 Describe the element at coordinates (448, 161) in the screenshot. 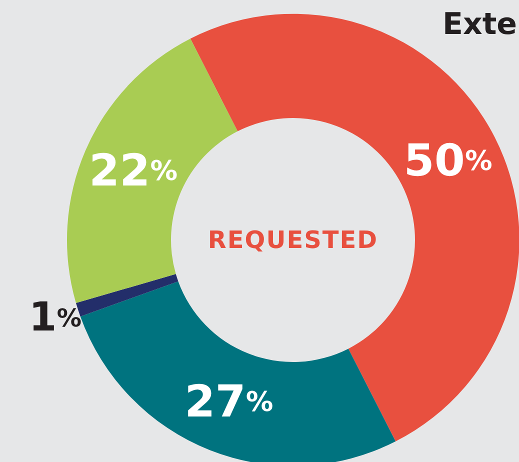

I see `data-label: 50%` at that location.